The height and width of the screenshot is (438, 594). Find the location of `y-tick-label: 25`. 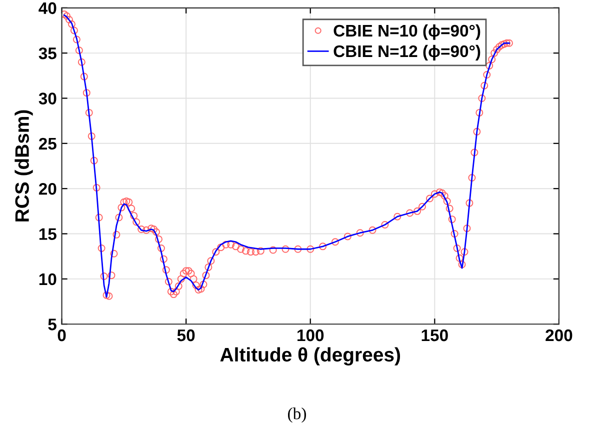

y-tick-label: 25 is located at coordinates (47, 144).